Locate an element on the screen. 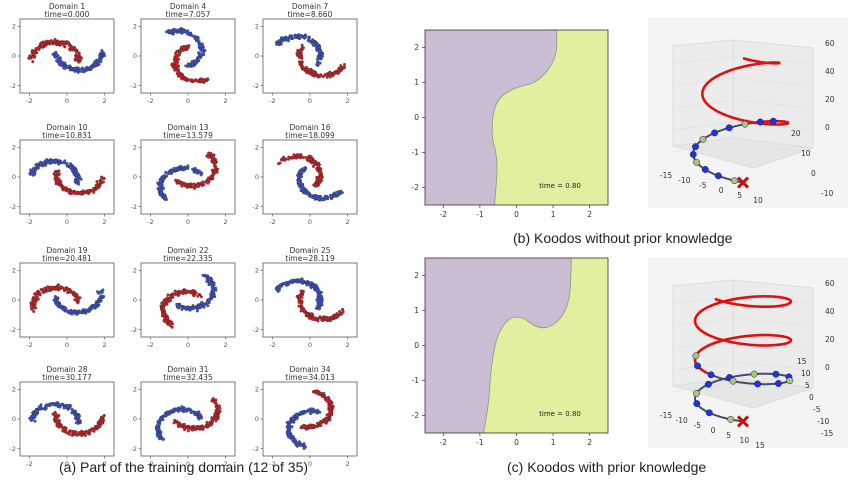 Image resolution: width=854 pixels, height=480 pixels. y-tick-label: -10 is located at coordinates (823, 421).